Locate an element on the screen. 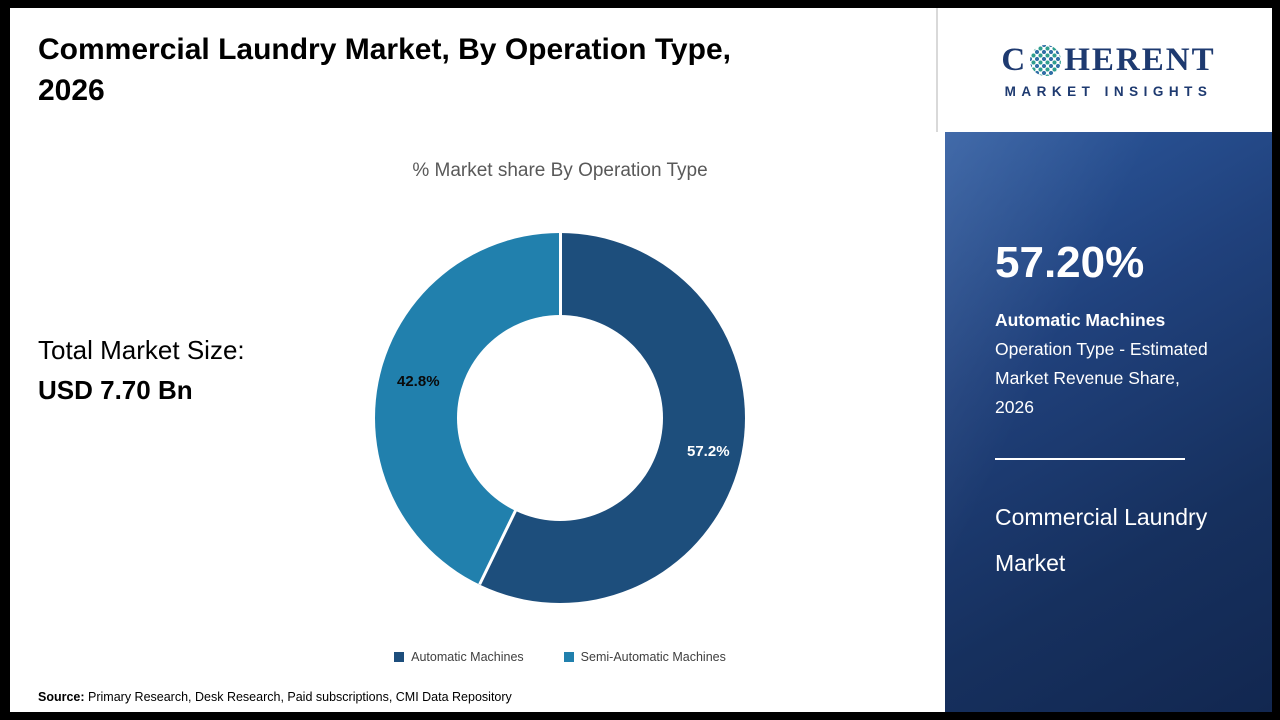 This screenshot has width=1280, height=720. donut-hole is located at coordinates (560, 418).